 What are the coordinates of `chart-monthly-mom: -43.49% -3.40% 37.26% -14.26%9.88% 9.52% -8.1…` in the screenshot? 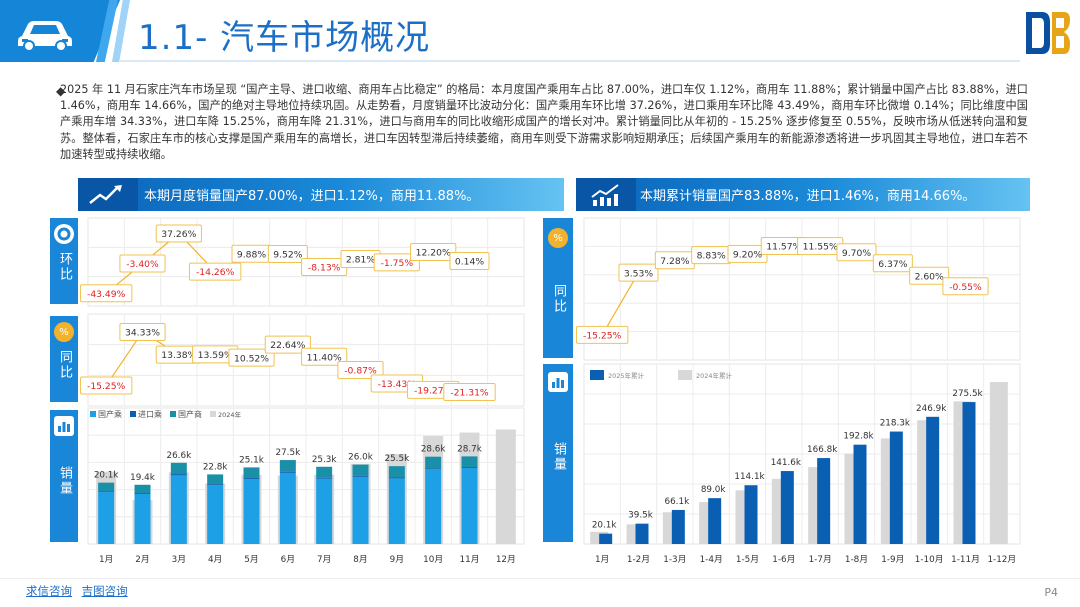 It's located at (302, 262).